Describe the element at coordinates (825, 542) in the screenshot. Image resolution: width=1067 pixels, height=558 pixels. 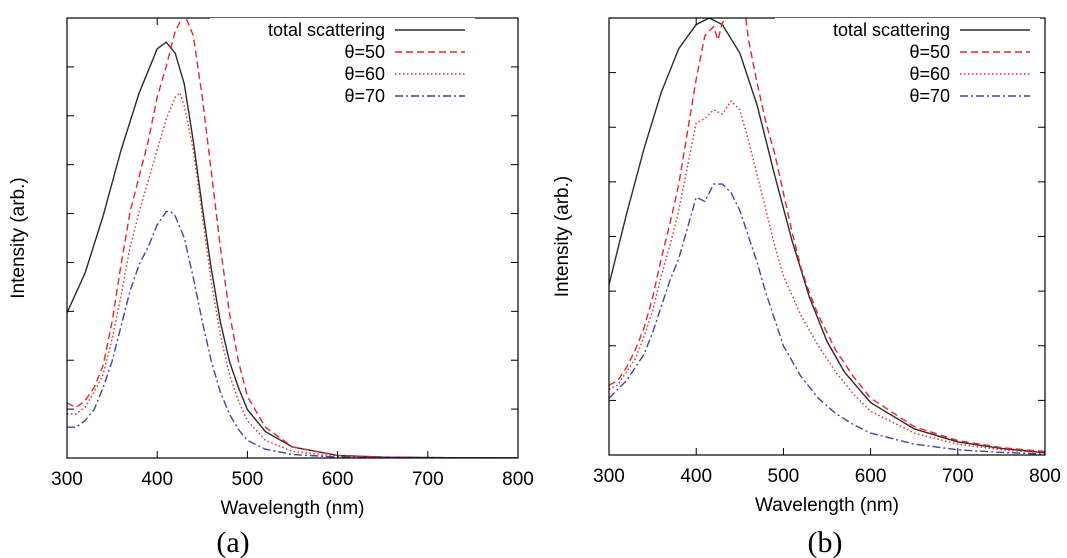
I see `panel-label: (b)` at that location.